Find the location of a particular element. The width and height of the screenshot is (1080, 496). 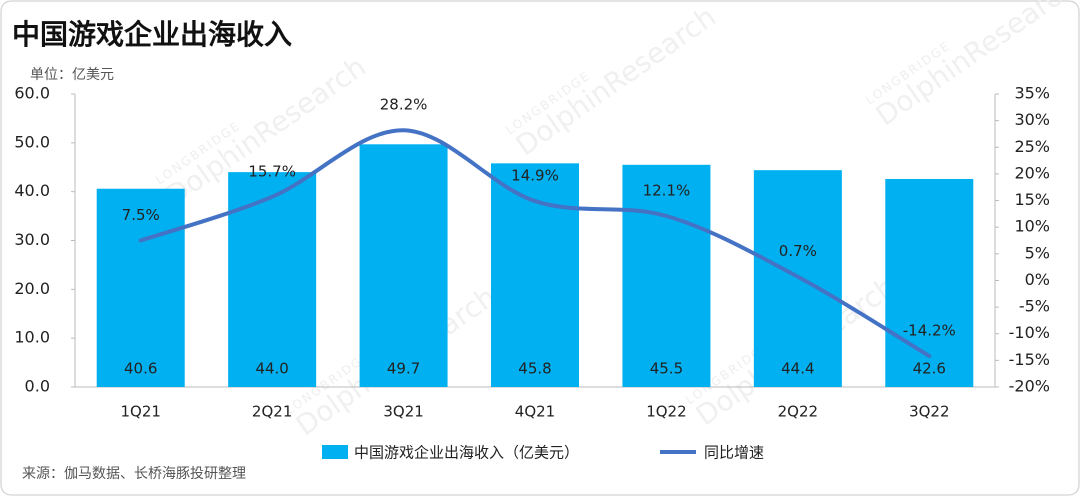

y2-tick-label: -5% is located at coordinates (1034, 306).